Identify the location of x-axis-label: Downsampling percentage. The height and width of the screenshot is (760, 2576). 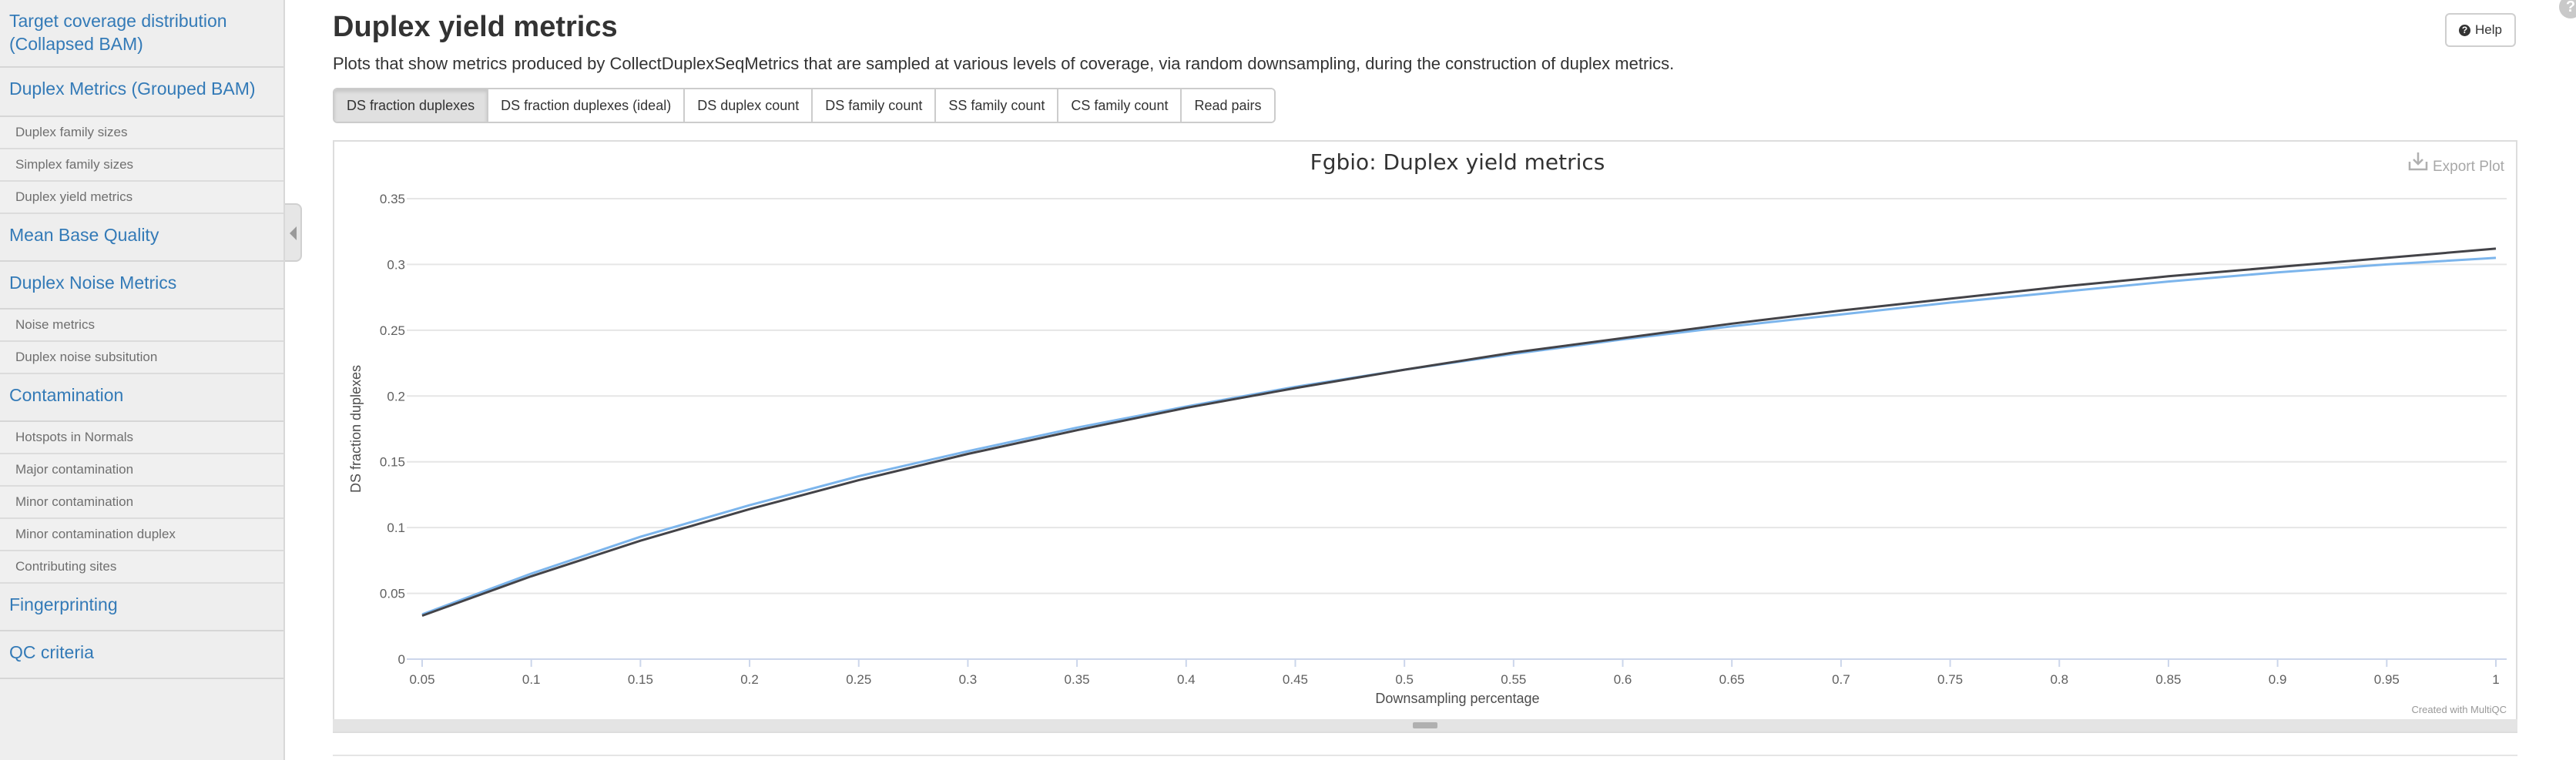
(1457, 698).